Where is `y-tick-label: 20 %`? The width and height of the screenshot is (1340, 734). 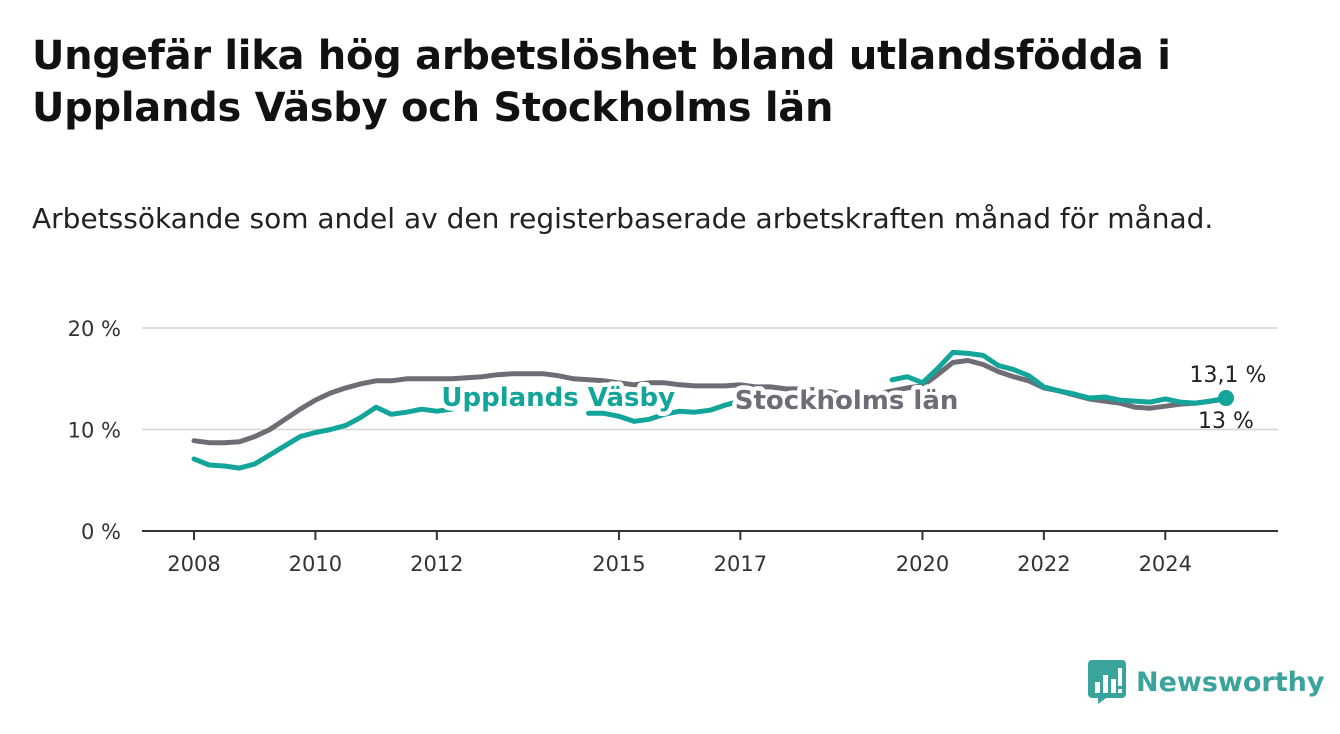
y-tick-label: 20 % is located at coordinates (94, 329).